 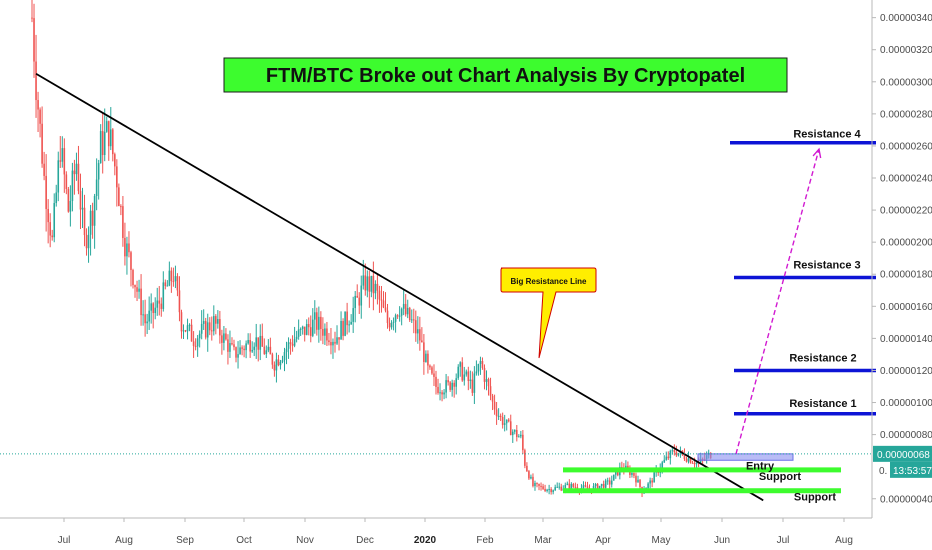 I want to click on x-tick-label: Feb, so click(x=485, y=540).